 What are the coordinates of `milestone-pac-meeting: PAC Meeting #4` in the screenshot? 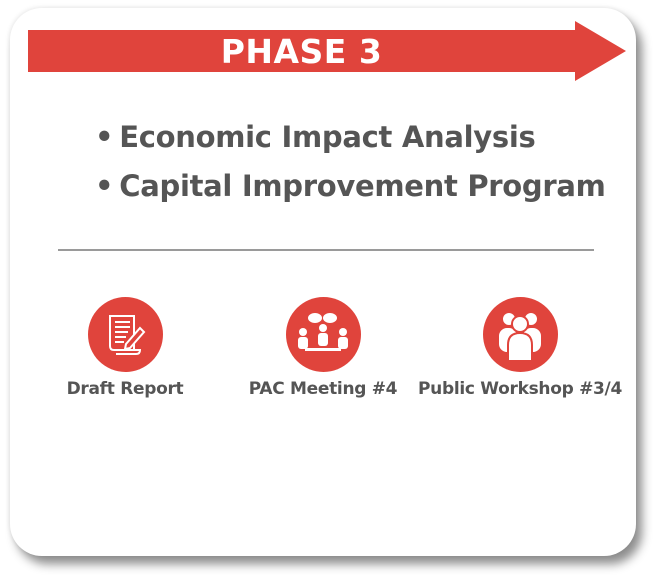 It's located at (323, 348).